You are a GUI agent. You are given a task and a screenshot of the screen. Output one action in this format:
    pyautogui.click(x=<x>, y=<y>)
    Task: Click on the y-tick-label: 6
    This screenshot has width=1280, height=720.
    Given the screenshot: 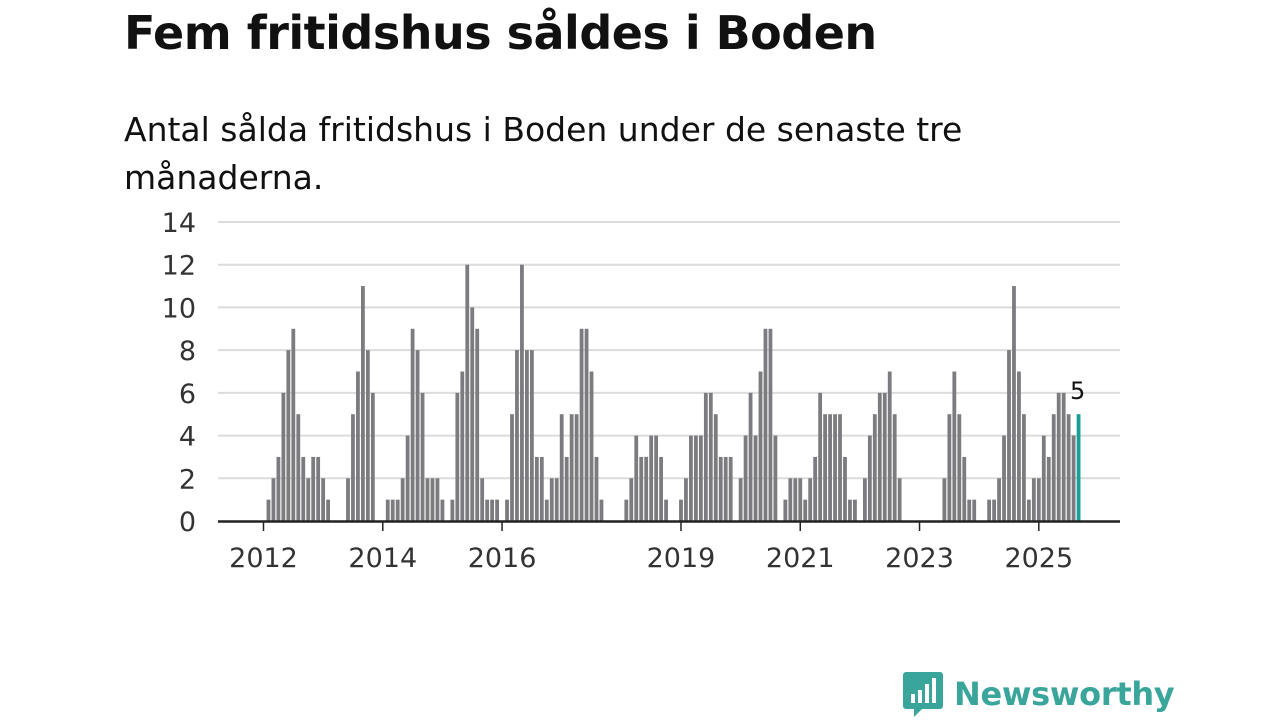 What is the action you would take?
    pyautogui.click(x=187, y=394)
    